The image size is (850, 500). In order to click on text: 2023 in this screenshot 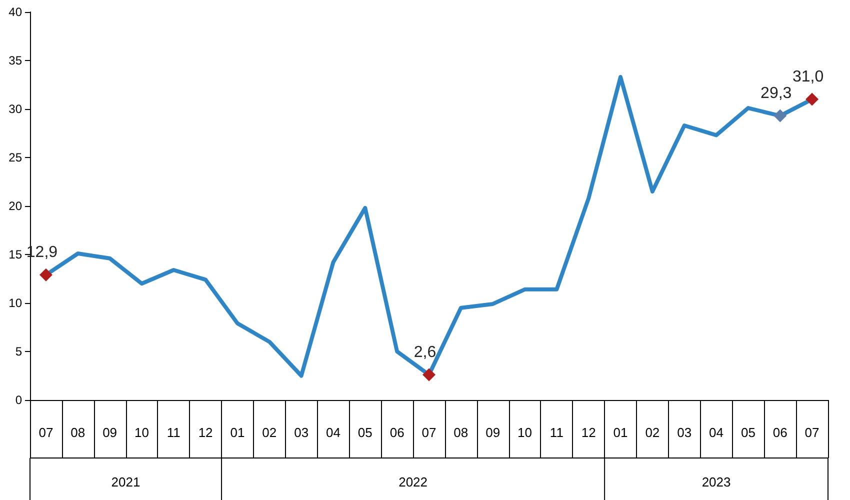, I will do `click(716, 482)`.